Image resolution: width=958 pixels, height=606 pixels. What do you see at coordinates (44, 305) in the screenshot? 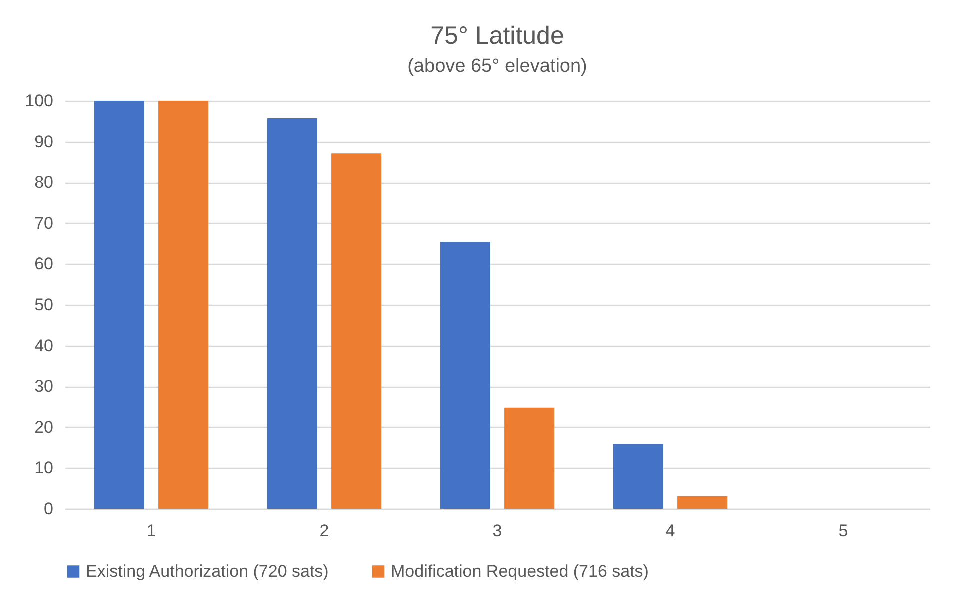
I see `y-tick-label: 50` at bounding box center [44, 305].